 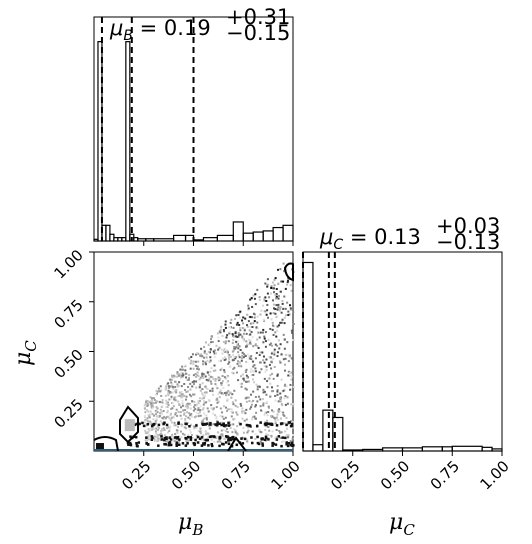 What do you see at coordinates (468, 226) in the screenshot?
I see `hist-mu-c-title-upper: +0.03` at bounding box center [468, 226].